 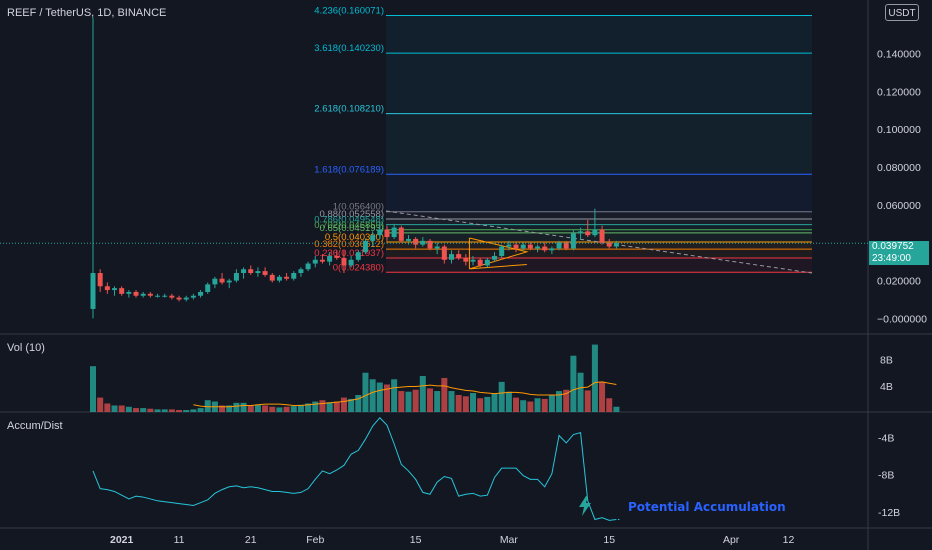 What do you see at coordinates (899, 282) in the screenshot?
I see `price-axis-tick: 0.020000` at bounding box center [899, 282].